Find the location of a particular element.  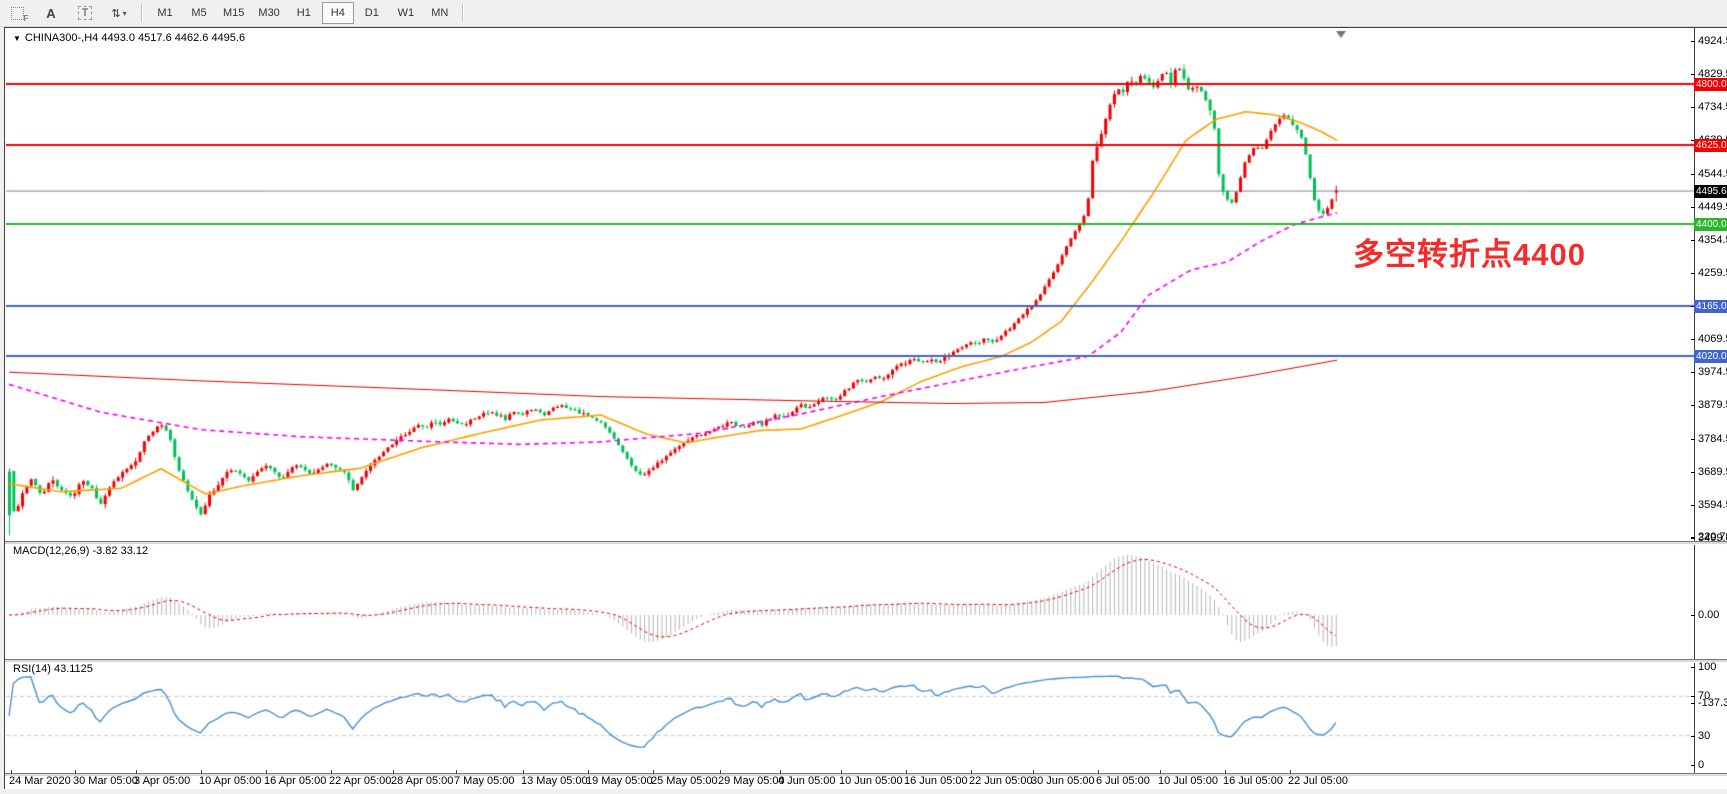

price-axis-border is located at coordinates (1694, 400).